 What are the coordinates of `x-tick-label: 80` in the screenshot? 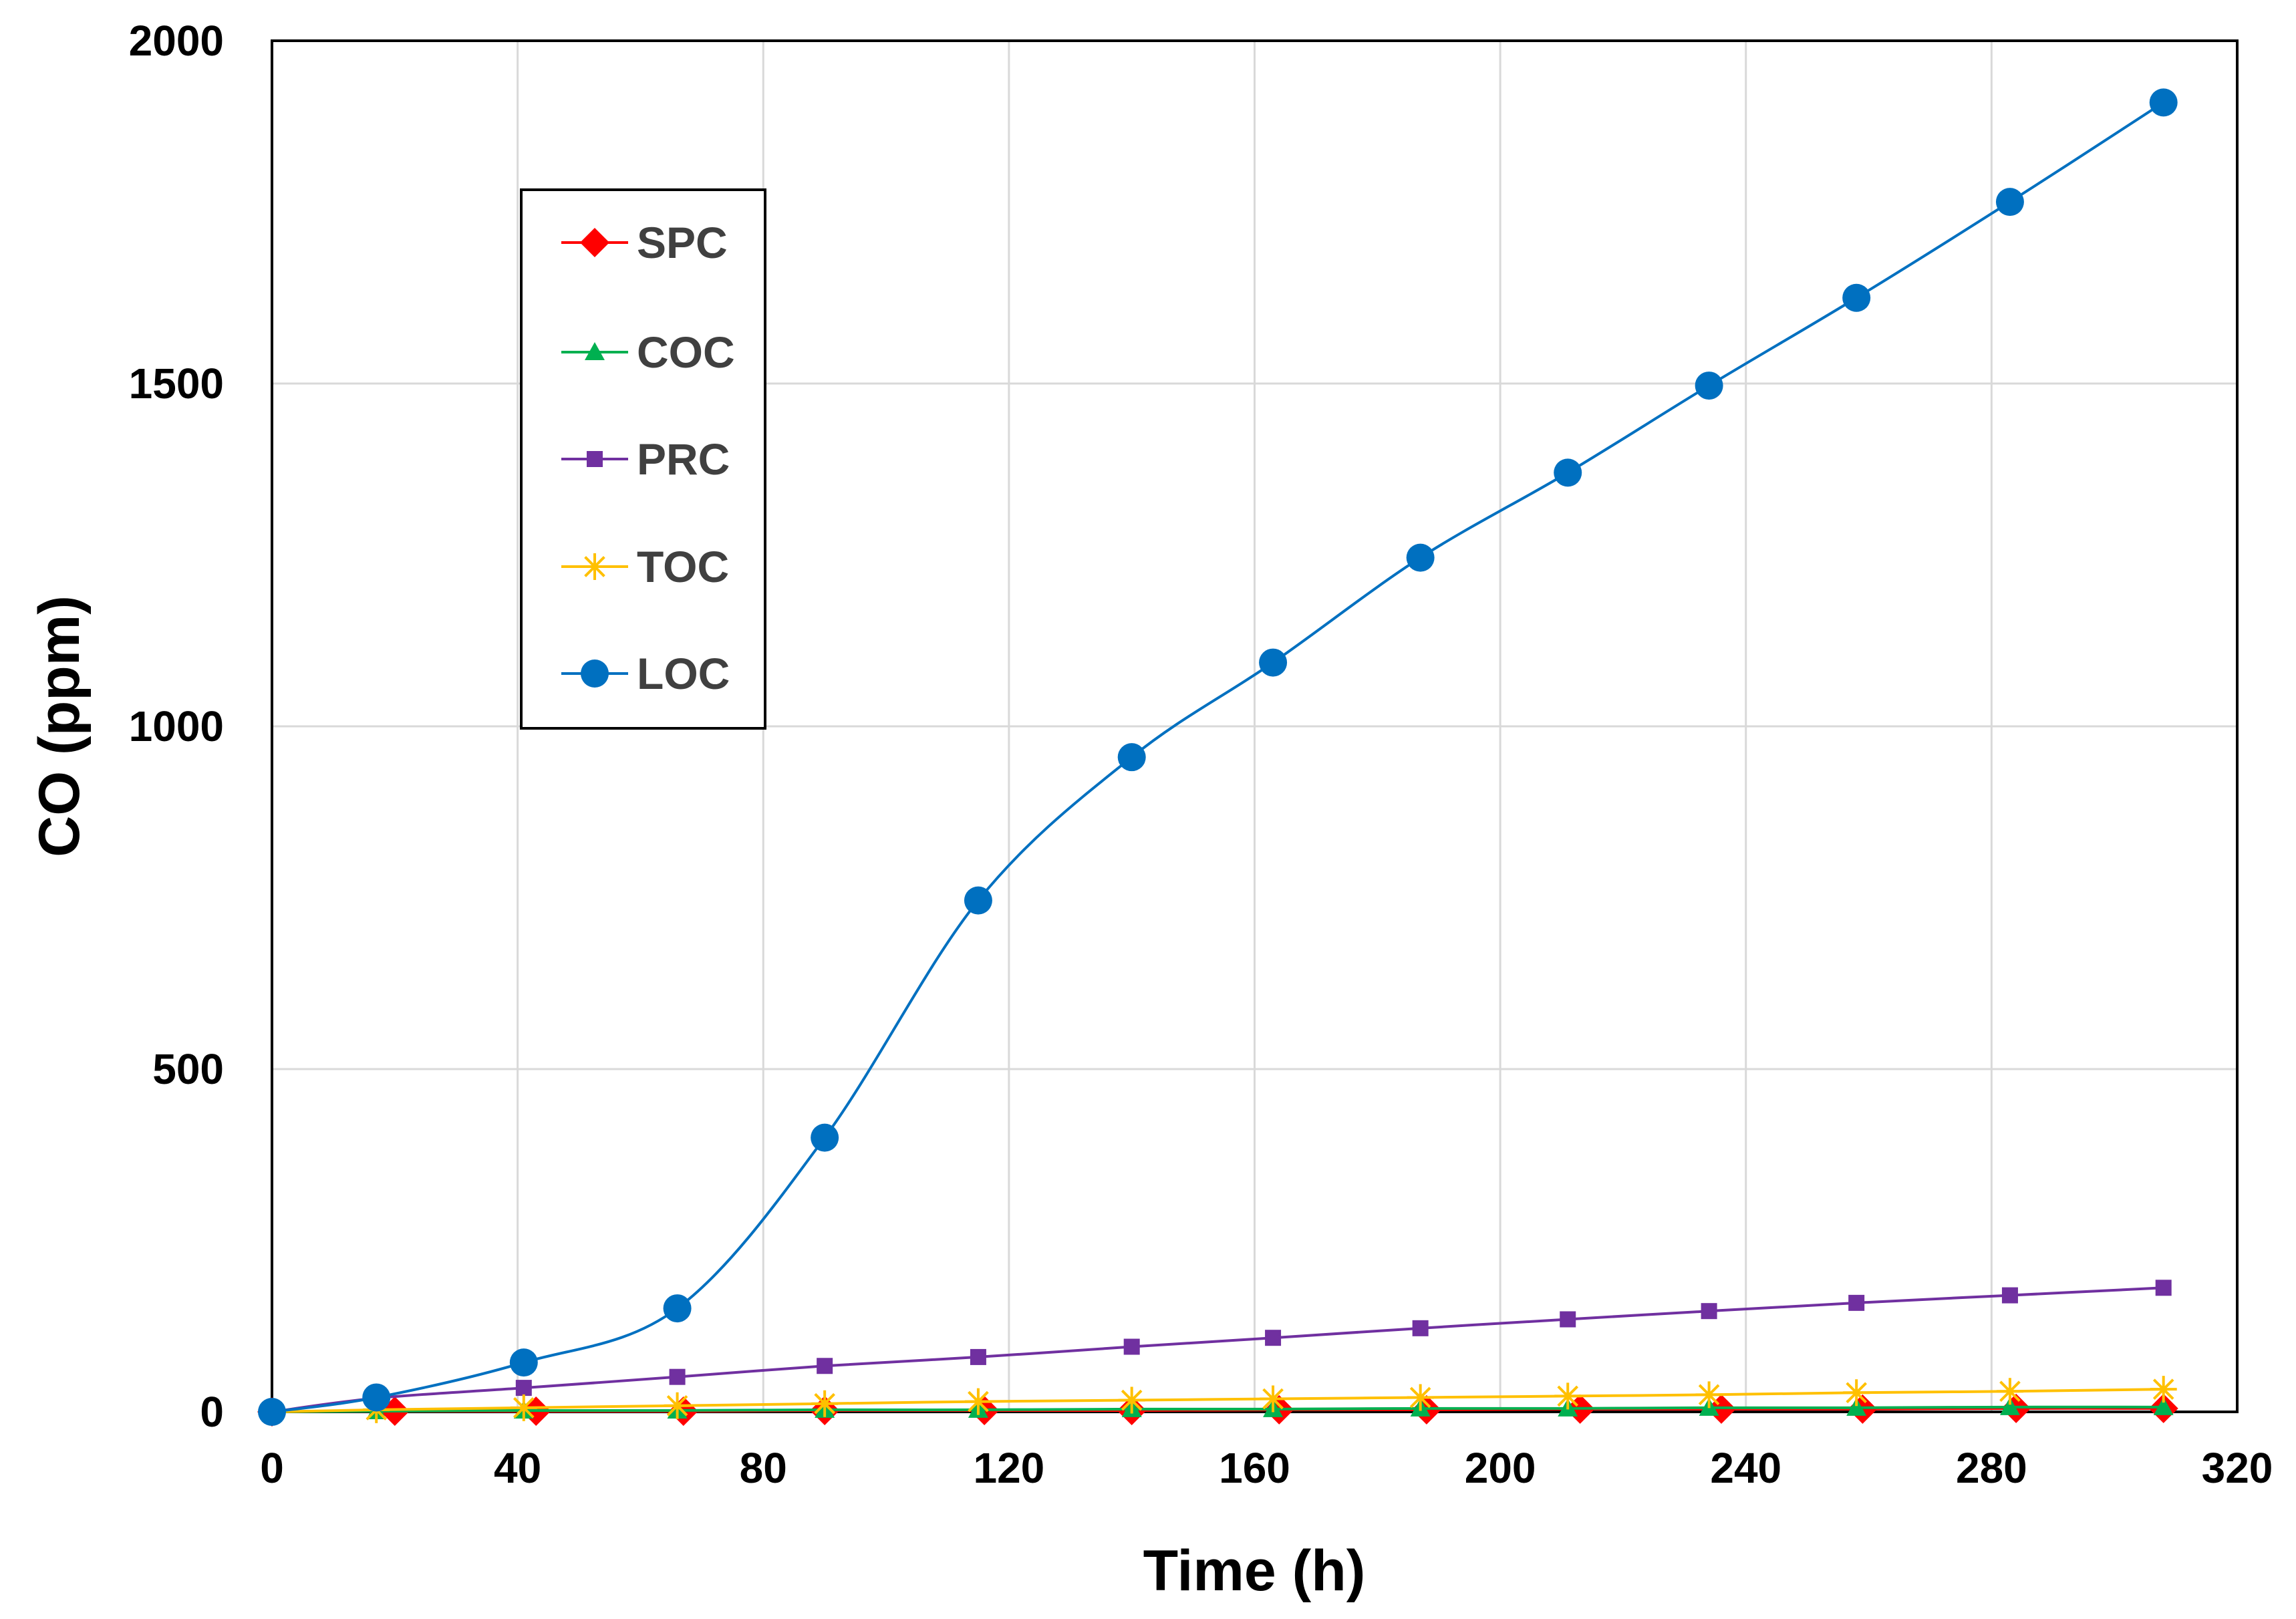 It's located at (764, 1468).